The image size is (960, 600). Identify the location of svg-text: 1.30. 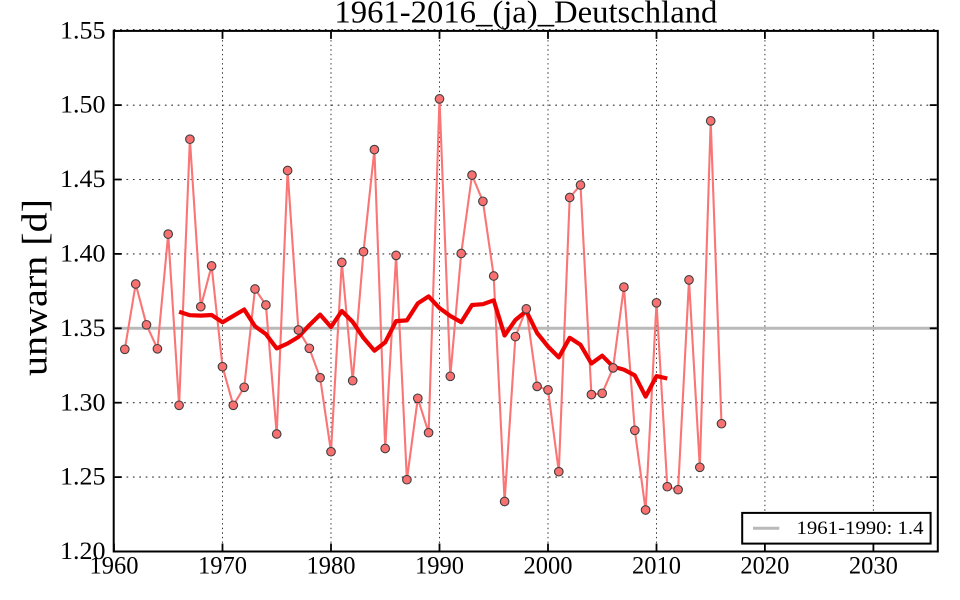
(83, 402).